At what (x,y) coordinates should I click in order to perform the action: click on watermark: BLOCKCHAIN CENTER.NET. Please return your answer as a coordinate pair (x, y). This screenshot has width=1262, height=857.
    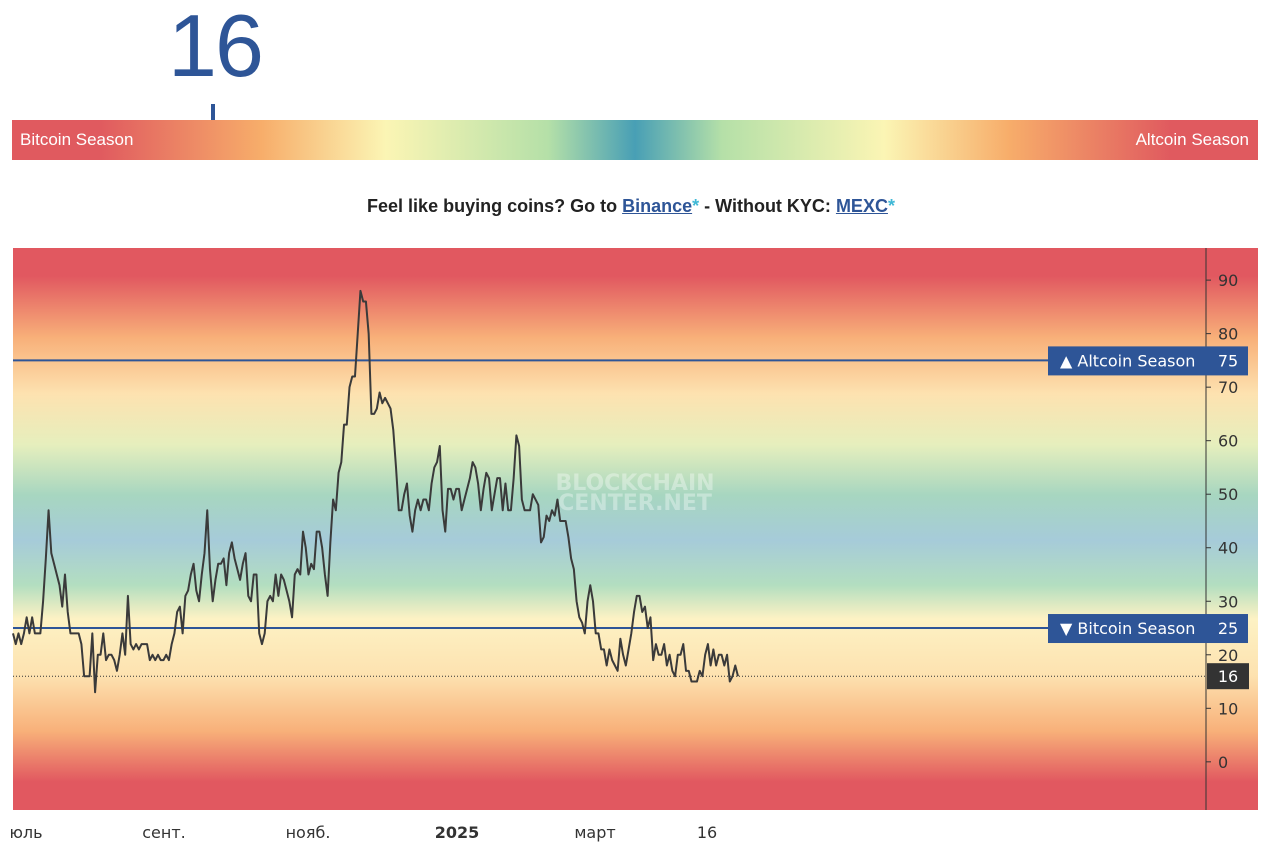
    Looking at the image, I should click on (634, 493).